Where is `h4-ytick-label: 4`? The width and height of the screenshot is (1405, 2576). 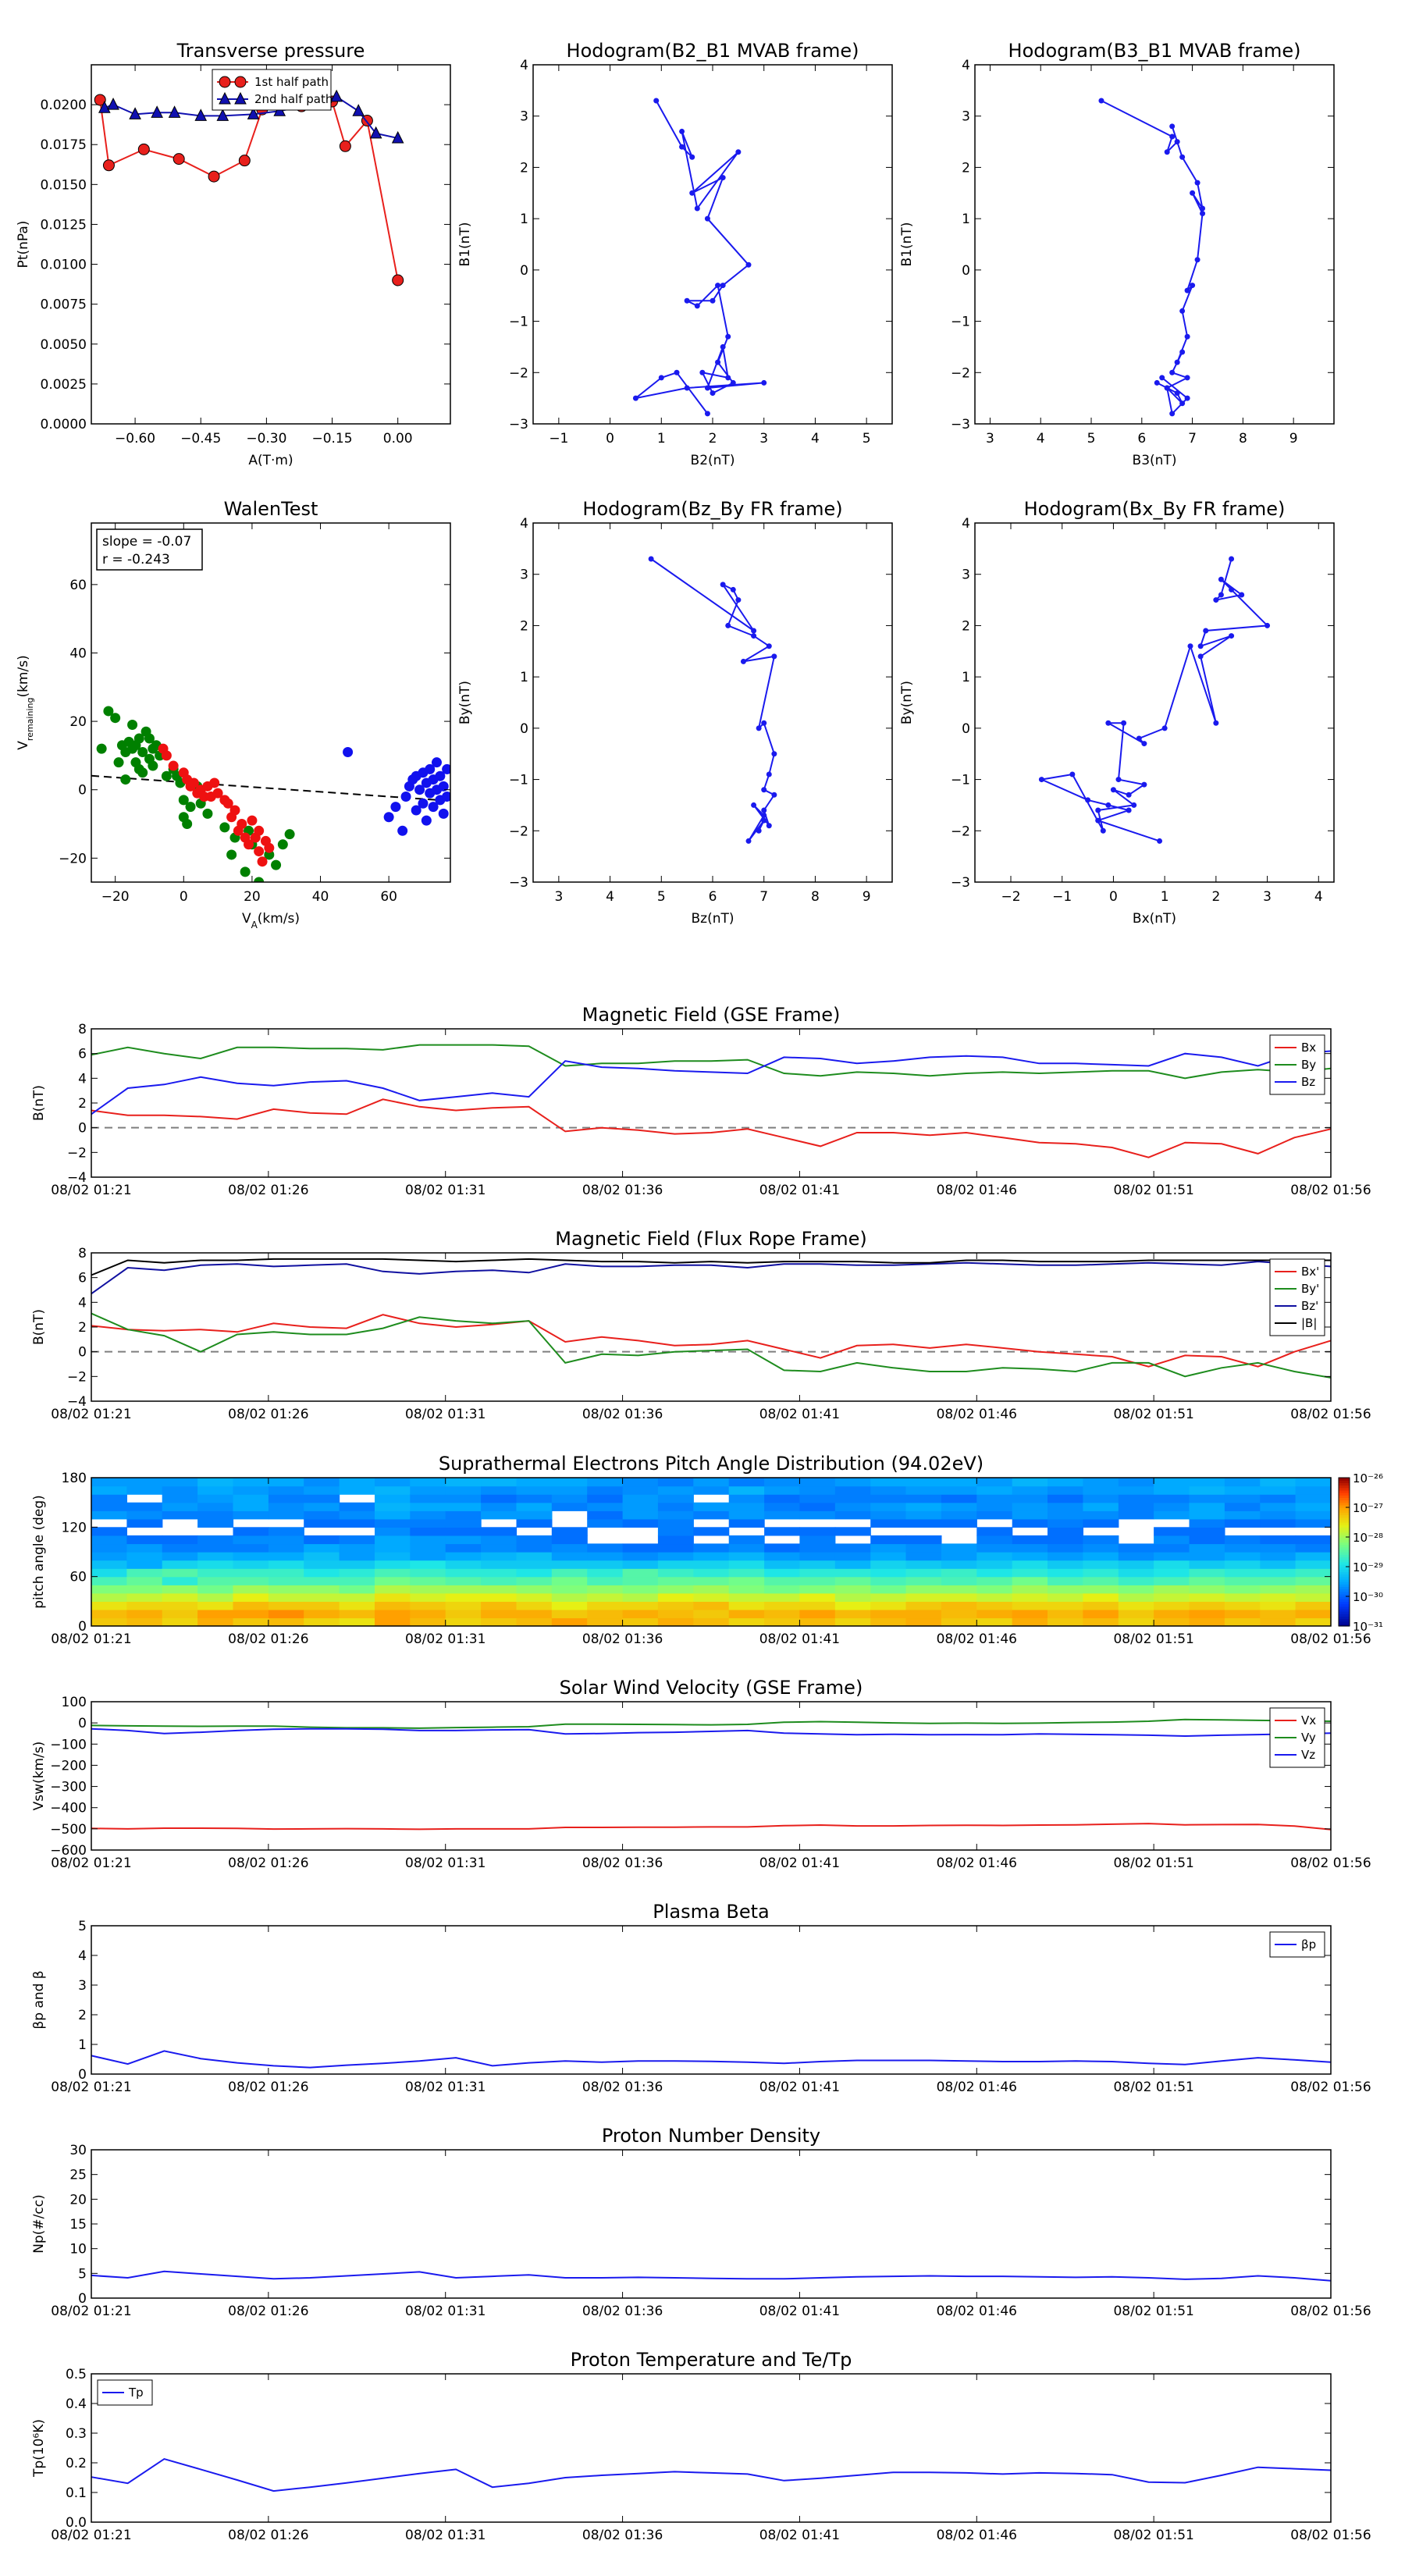 h4-ytick-label: 4 is located at coordinates (966, 524).